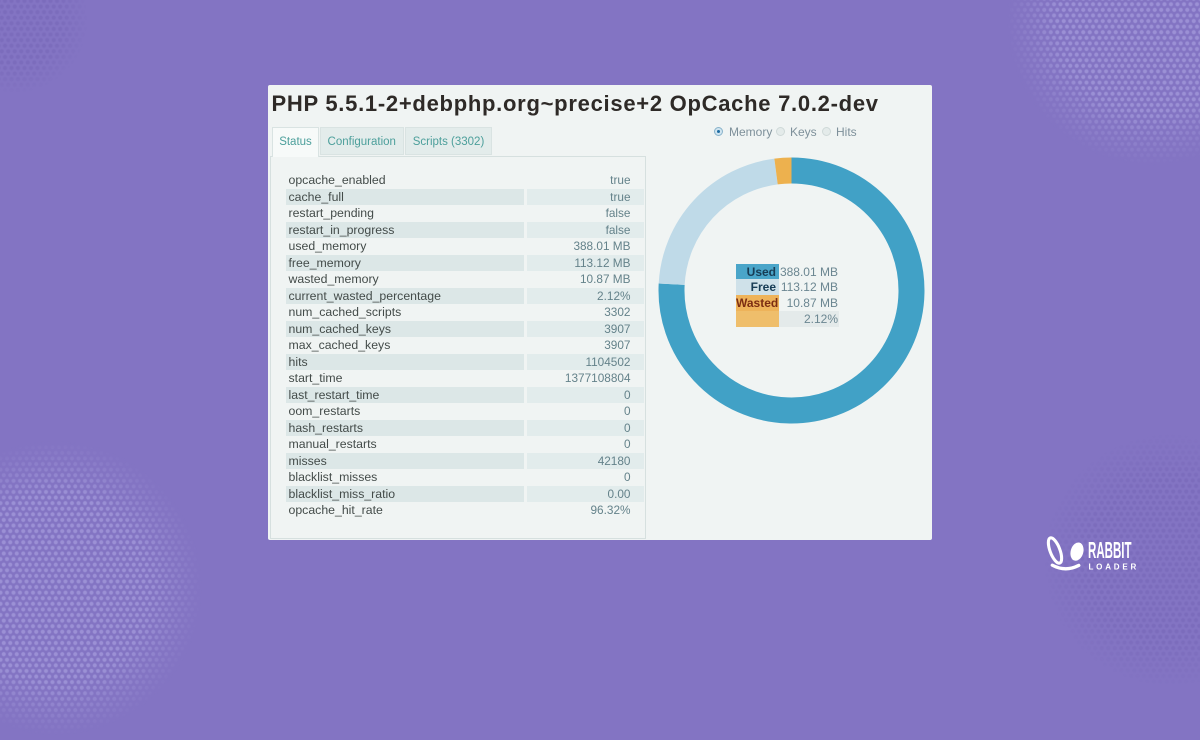 This screenshot has width=1200, height=740. I want to click on svg-text: RABBIT, so click(1110, 549).